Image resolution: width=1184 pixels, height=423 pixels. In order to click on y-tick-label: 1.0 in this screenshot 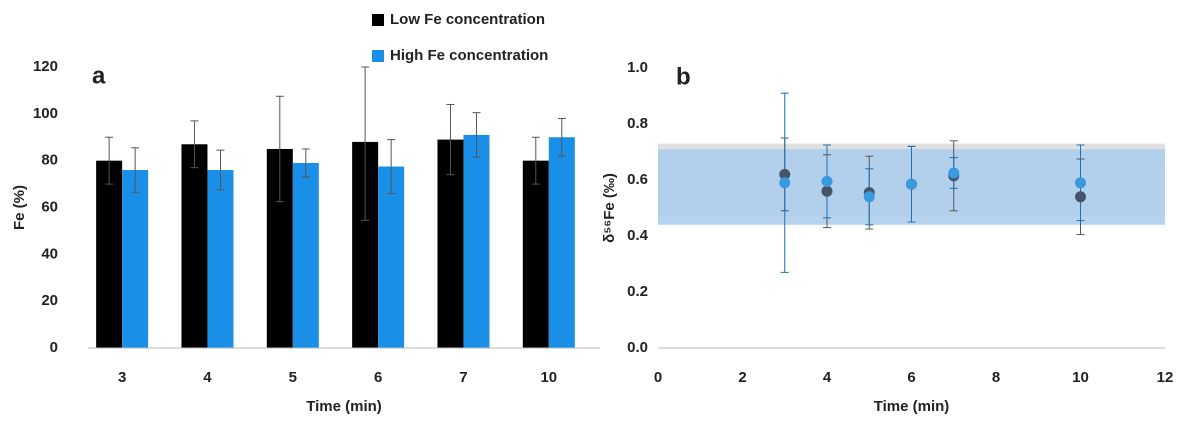, I will do `click(637, 67)`.